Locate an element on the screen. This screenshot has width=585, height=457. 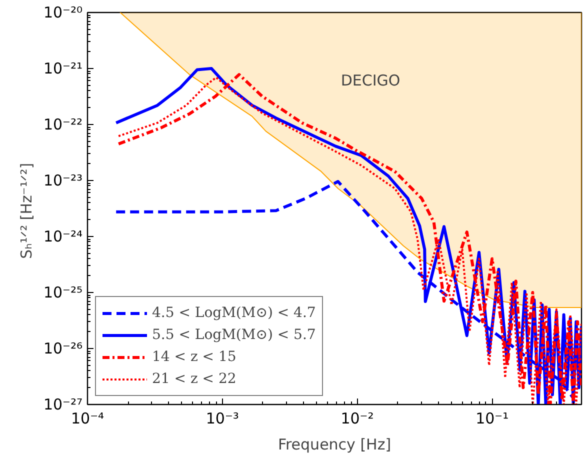
y-tick-label: 10⁻²⁰ is located at coordinates (62, 13).